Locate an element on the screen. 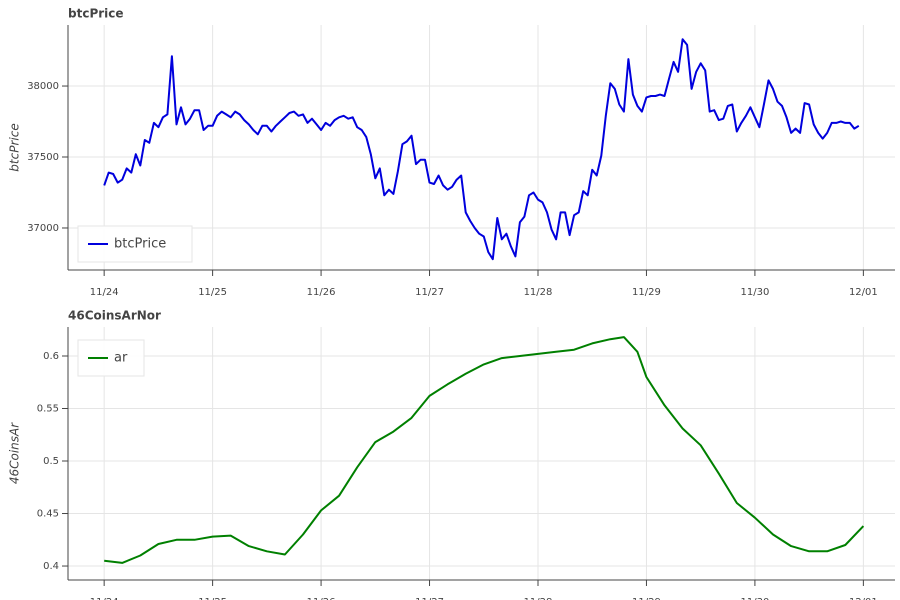 This screenshot has width=900, height=600. chart-title: btcPrice is located at coordinates (96, 14).